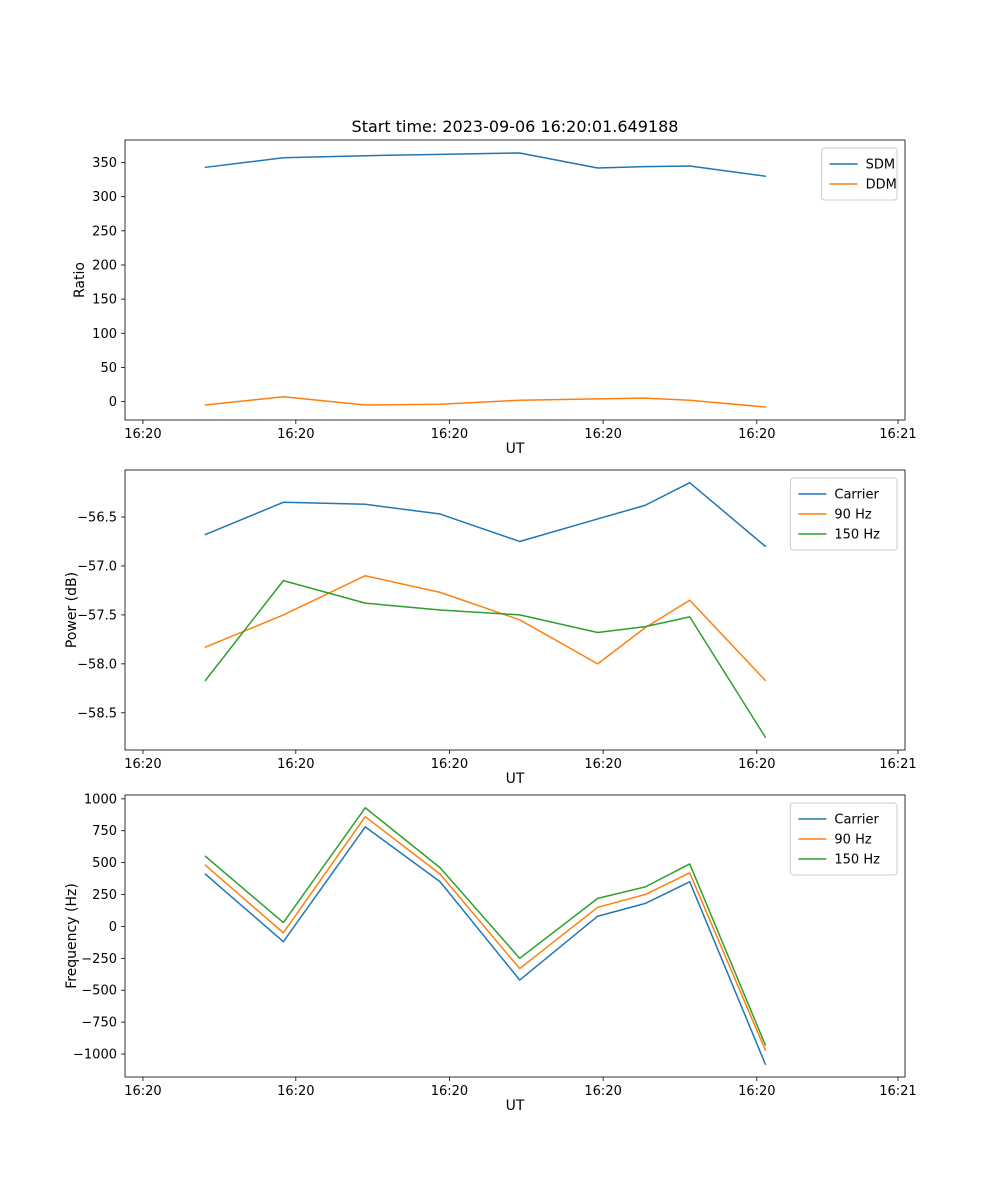 The height and width of the screenshot is (1200, 1000). What do you see at coordinates (515, 449) in the screenshot?
I see `ratio-plot-xlabel: UT` at bounding box center [515, 449].